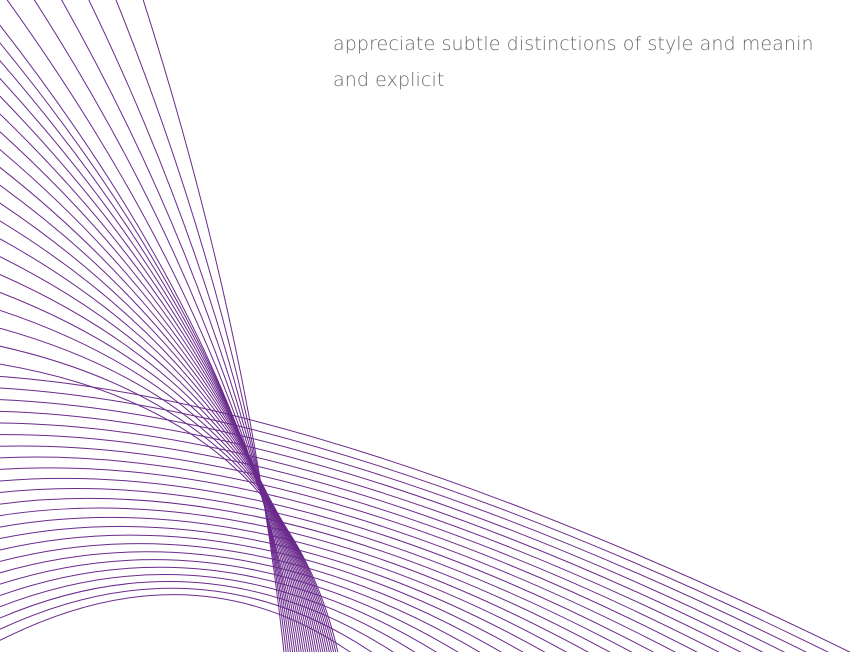  Describe the element at coordinates (389, 80) in the screenshot. I see `text-line: and explicit` at that location.